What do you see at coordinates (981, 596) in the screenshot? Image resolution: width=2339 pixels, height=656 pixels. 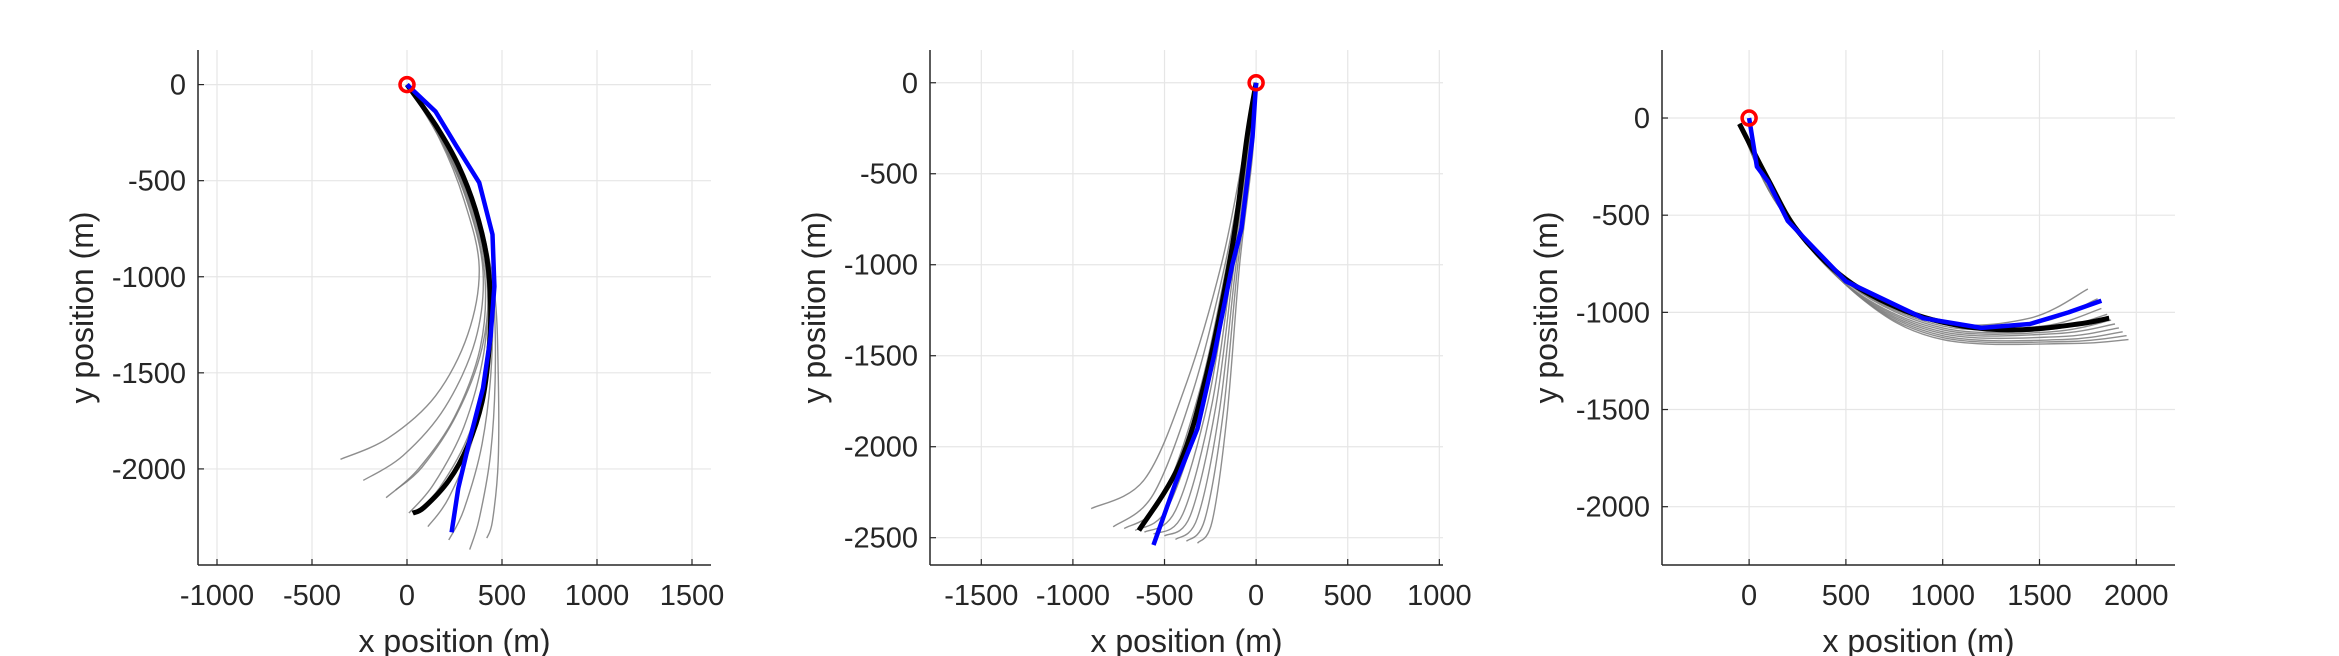 I see `x-tick-label: -1500` at bounding box center [981, 596].